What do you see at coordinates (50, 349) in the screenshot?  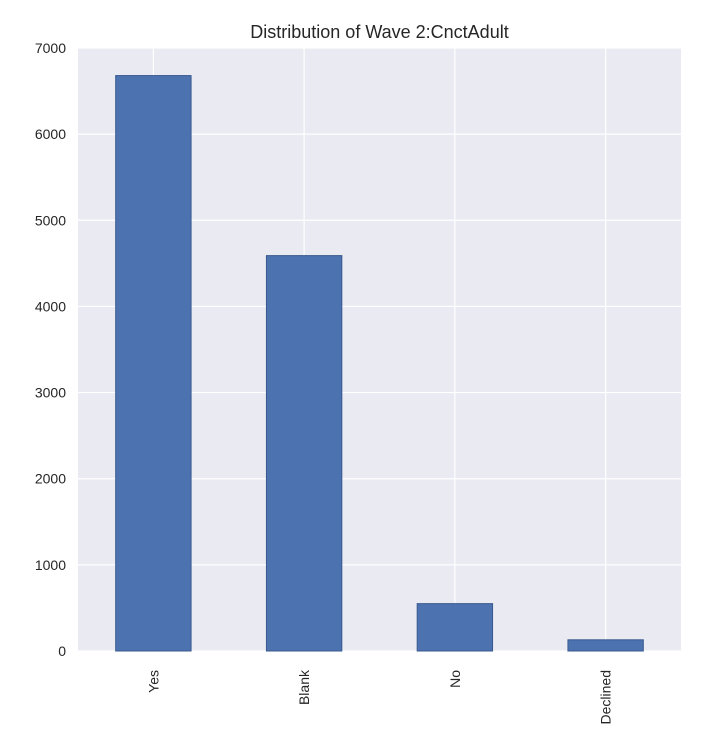 I see `y-axis-ticks: 0 1000 2000 3000 4000 5000 6000 7000` at bounding box center [50, 349].